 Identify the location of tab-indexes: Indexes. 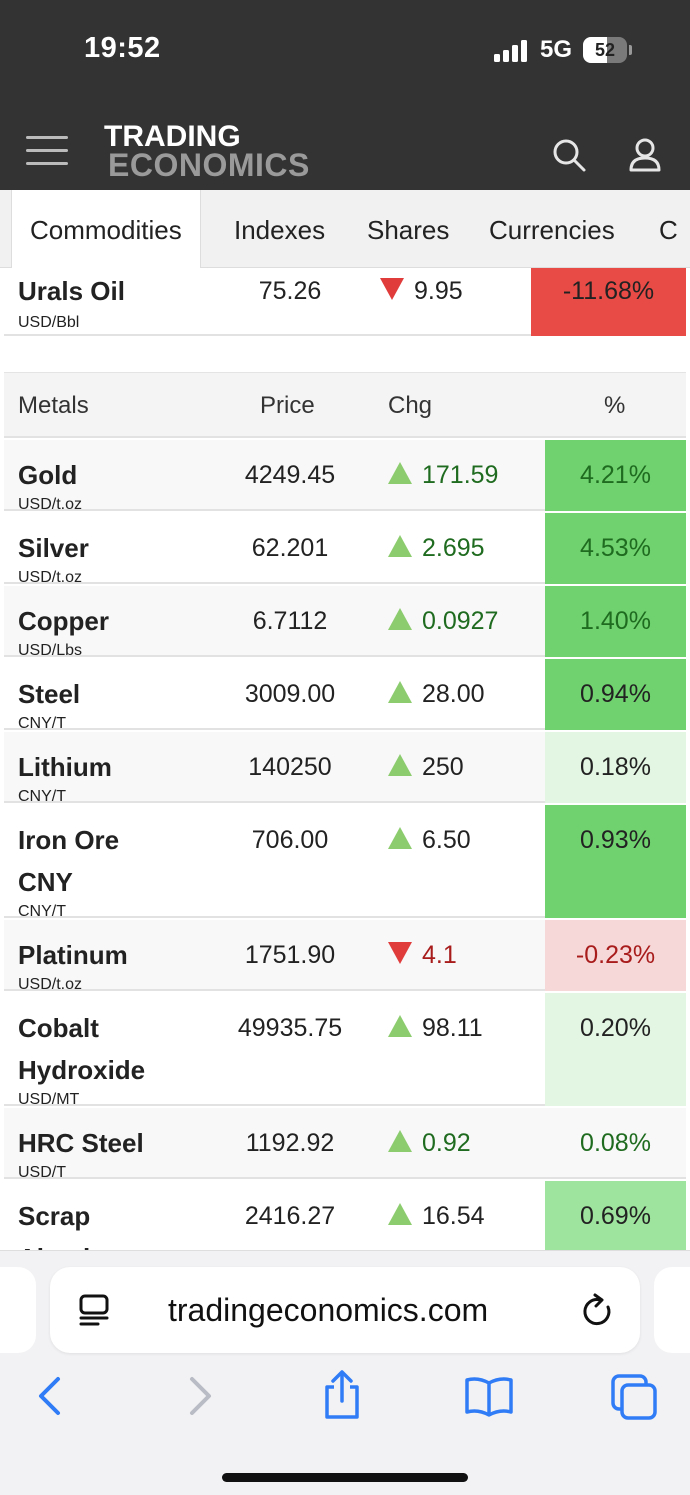
(280, 230).